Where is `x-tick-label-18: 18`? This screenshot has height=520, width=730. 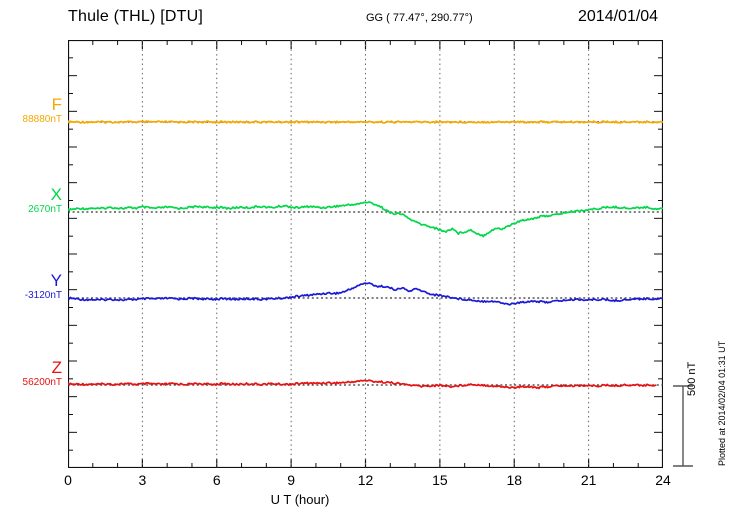 x-tick-label-18: 18 is located at coordinates (514, 480).